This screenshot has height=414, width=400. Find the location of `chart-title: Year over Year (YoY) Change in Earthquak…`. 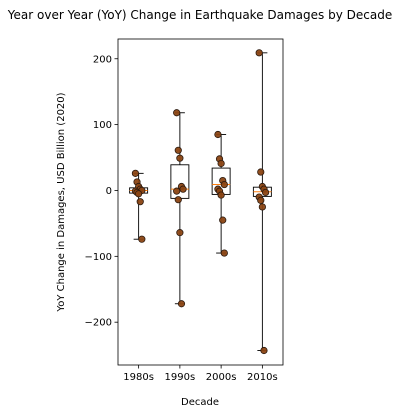

chart-title: Year over Year (YoY) Change in Earthquak… is located at coordinates (199, 15).